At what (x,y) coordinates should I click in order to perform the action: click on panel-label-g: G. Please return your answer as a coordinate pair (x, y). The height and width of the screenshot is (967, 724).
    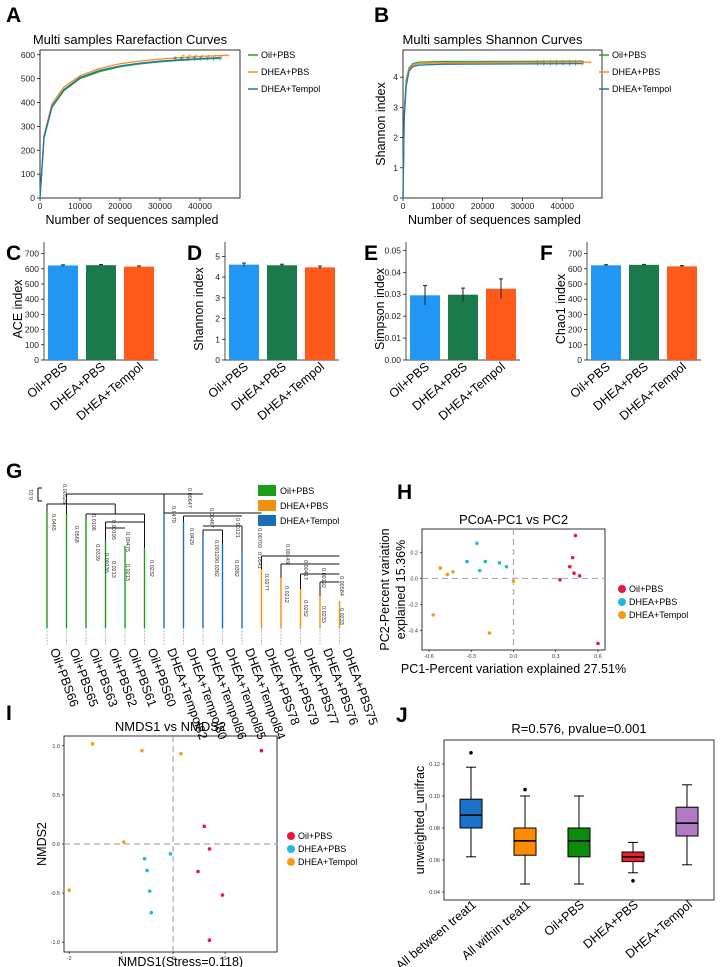
    Looking at the image, I should click on (14, 471).